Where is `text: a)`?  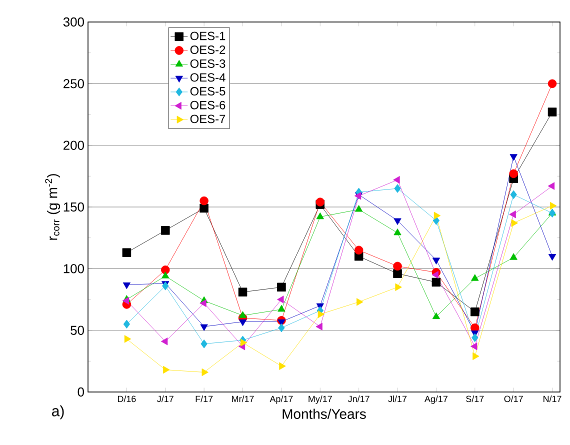 text: a) is located at coordinates (58, 412).